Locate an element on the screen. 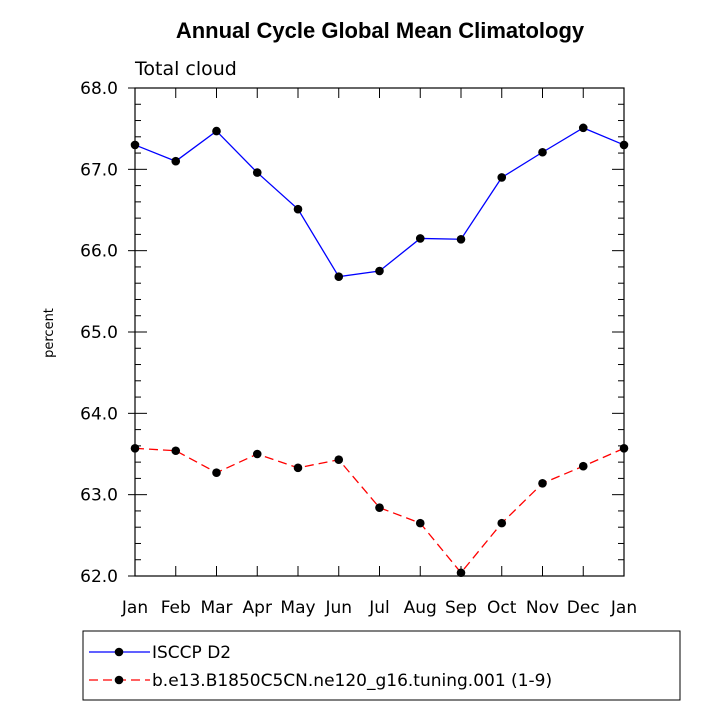 This screenshot has height=717, width=717. y-tick-label: 64.0 is located at coordinates (99, 414).